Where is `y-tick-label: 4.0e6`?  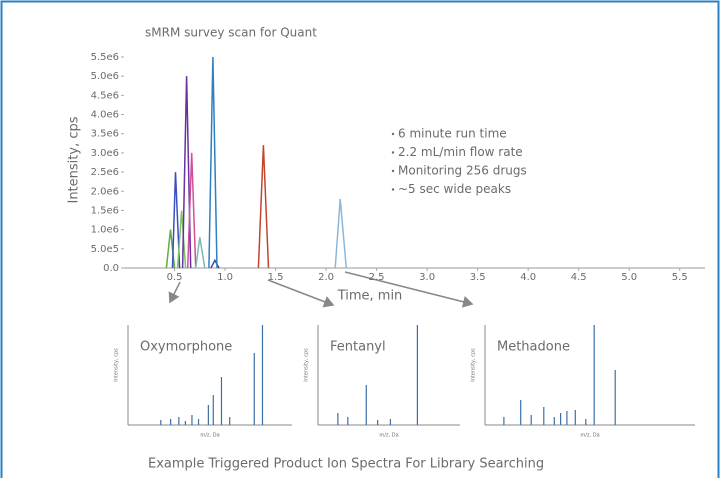
y-tick-label: 4.0e6 is located at coordinates (105, 115).